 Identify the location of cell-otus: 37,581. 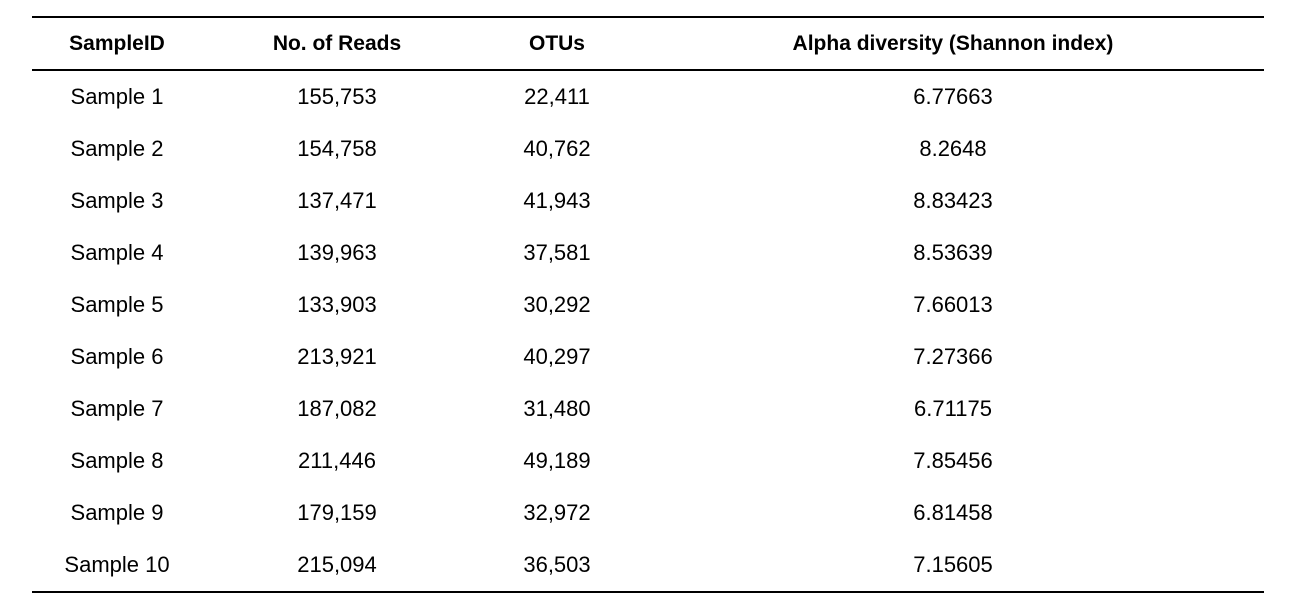
(557, 252).